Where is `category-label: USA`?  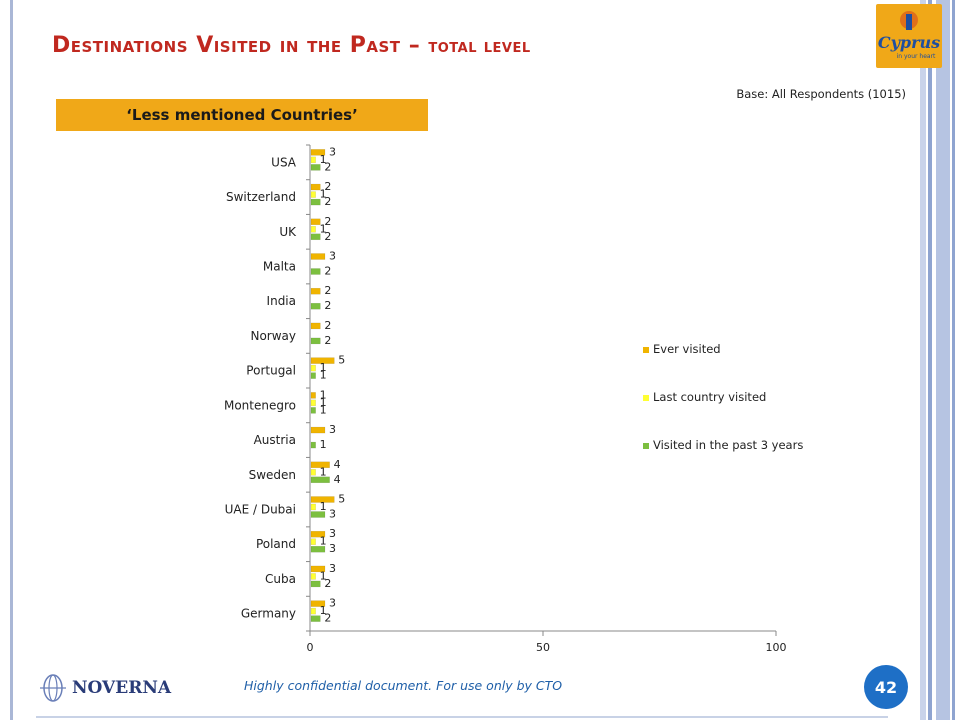
category-label: USA is located at coordinates (284, 162).